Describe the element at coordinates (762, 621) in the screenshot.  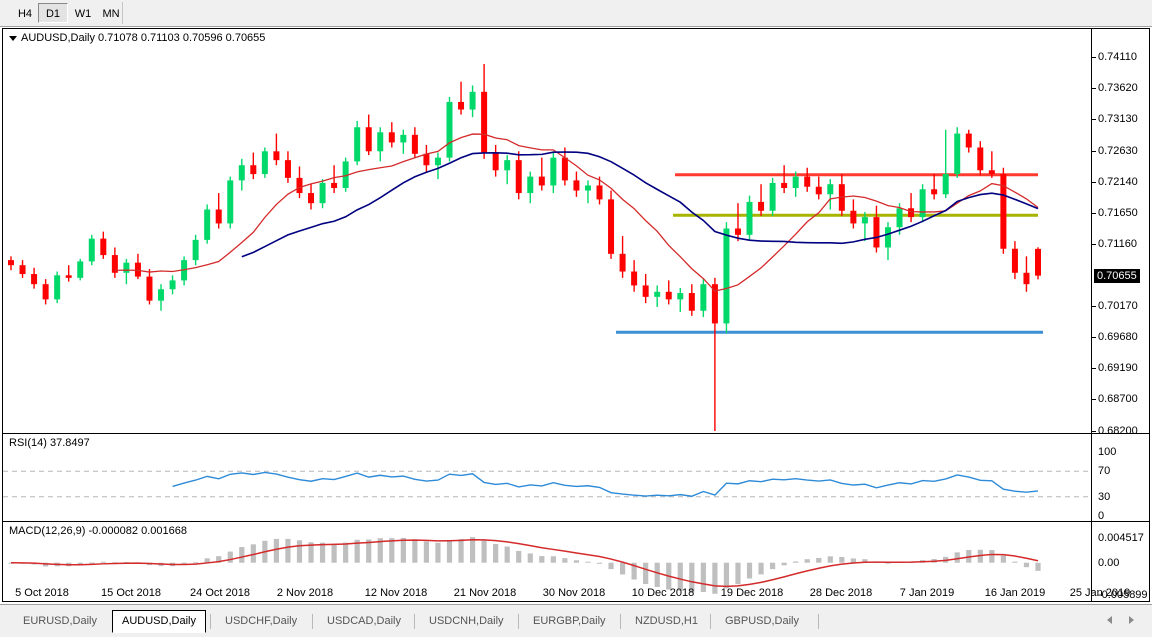
I see `symbol-tab-gbpusd: GBPUSD,Daily` at that location.